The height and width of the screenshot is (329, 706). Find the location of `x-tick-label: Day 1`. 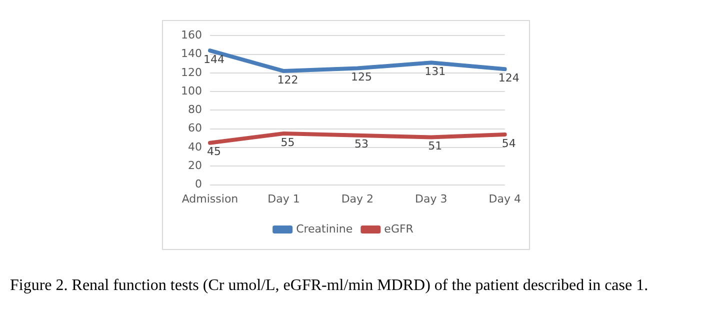

x-tick-label: Day 1 is located at coordinates (284, 199).